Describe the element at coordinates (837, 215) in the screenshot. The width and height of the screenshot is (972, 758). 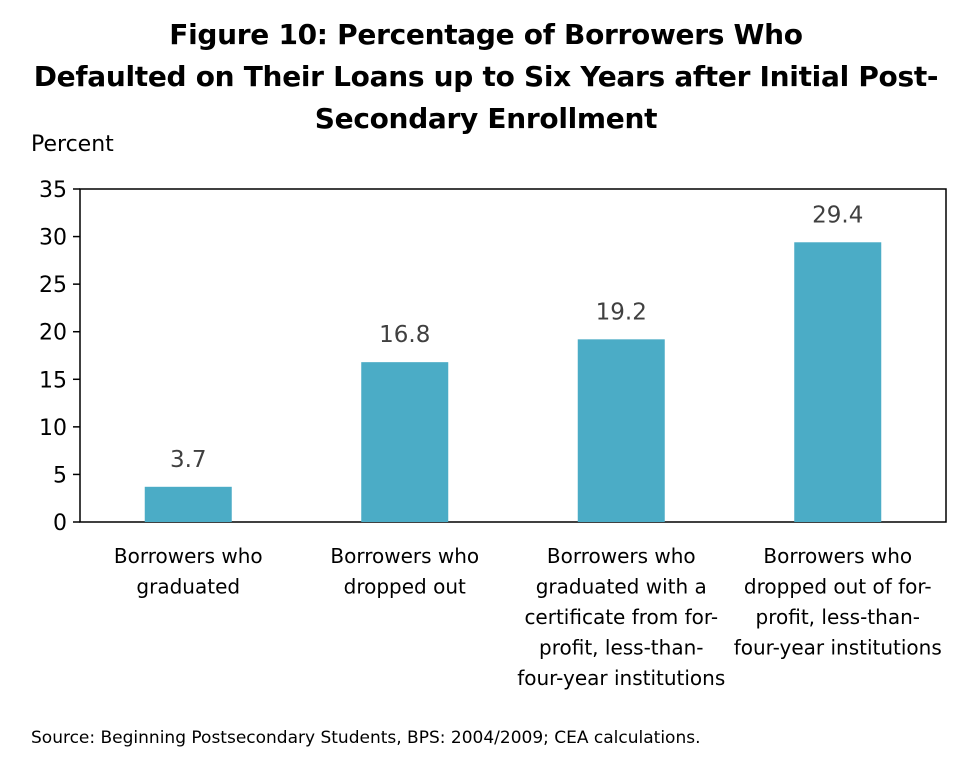
I see `data-label: 29.4` at that location.